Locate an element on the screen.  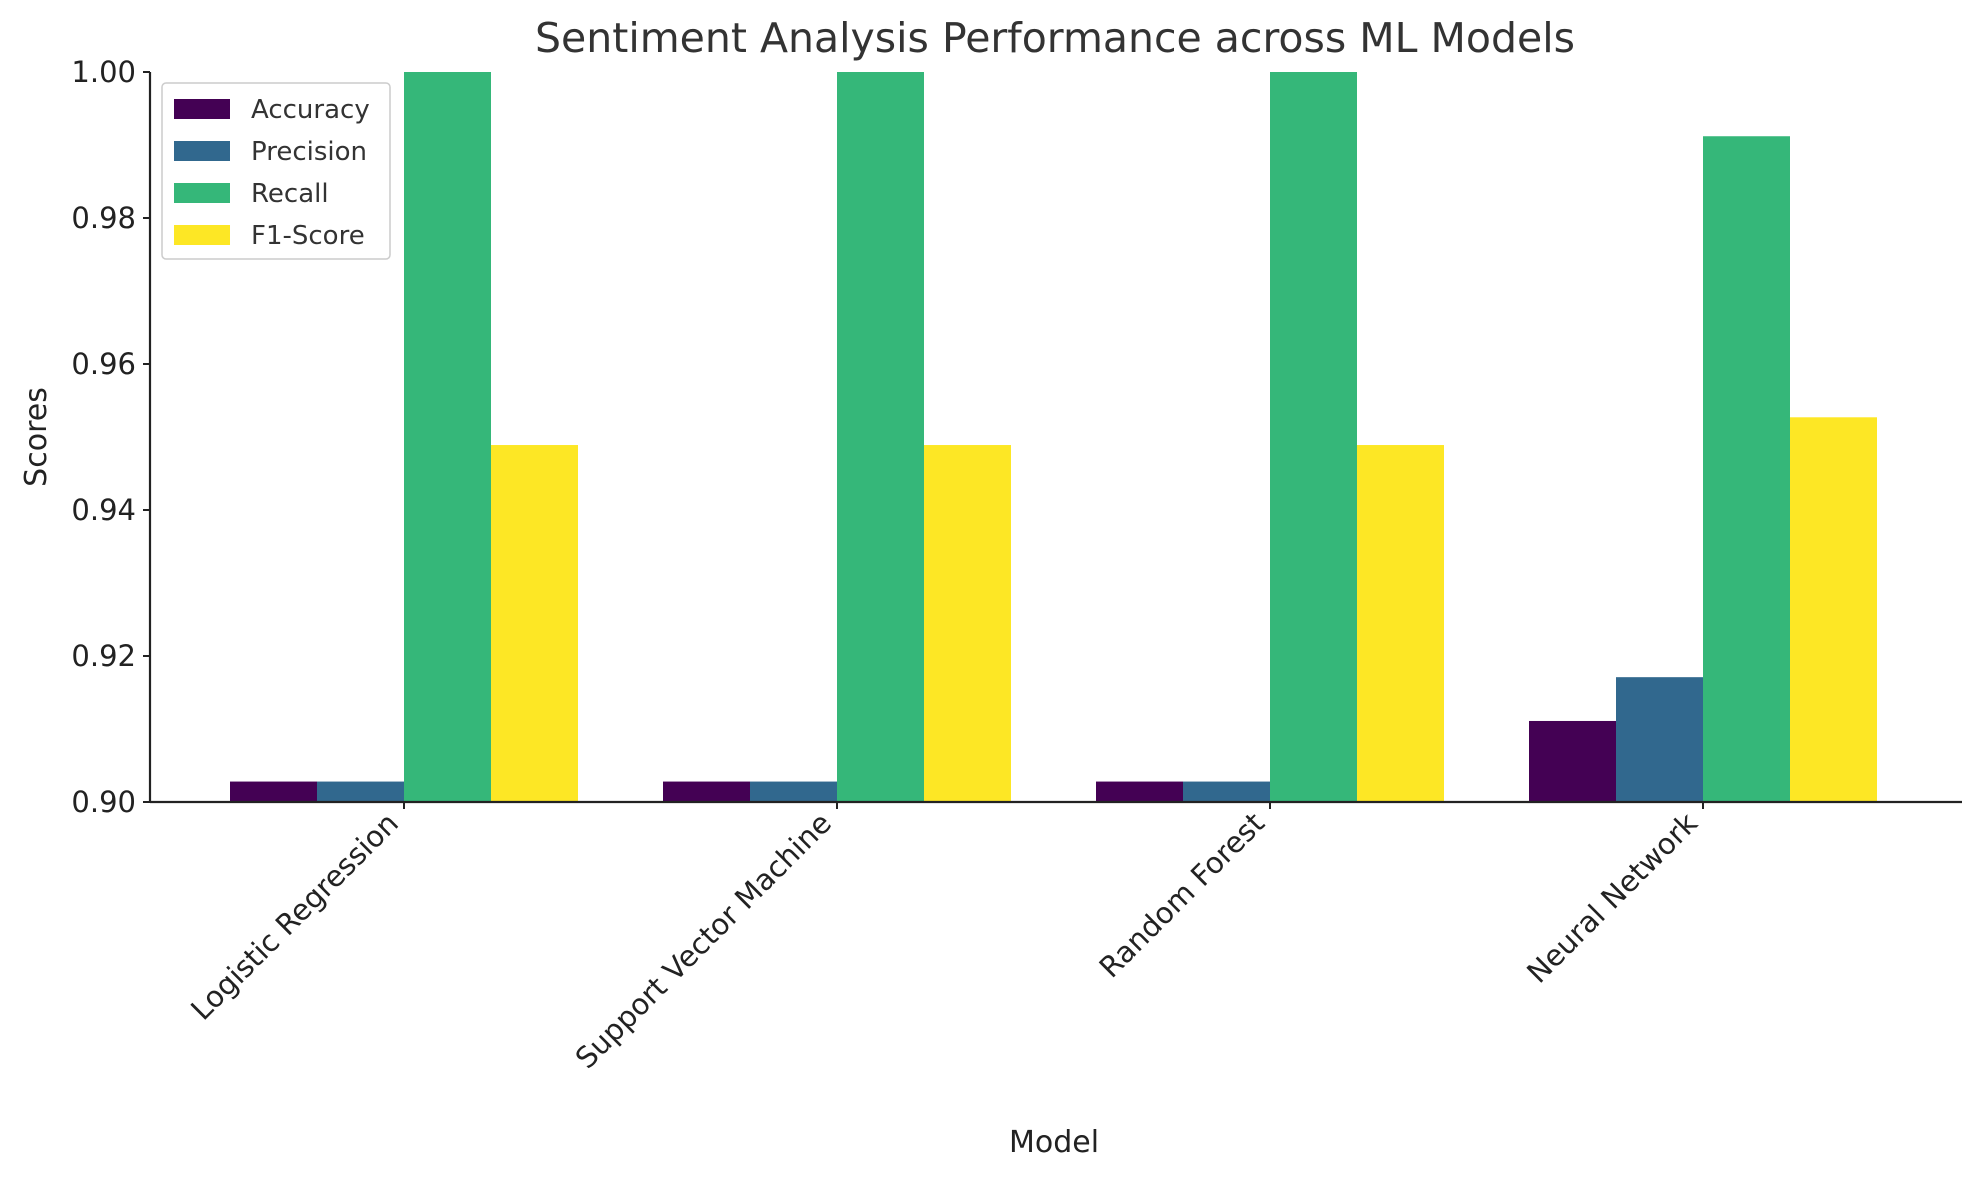
bar-recall-logistic-regression is located at coordinates (447, 437).